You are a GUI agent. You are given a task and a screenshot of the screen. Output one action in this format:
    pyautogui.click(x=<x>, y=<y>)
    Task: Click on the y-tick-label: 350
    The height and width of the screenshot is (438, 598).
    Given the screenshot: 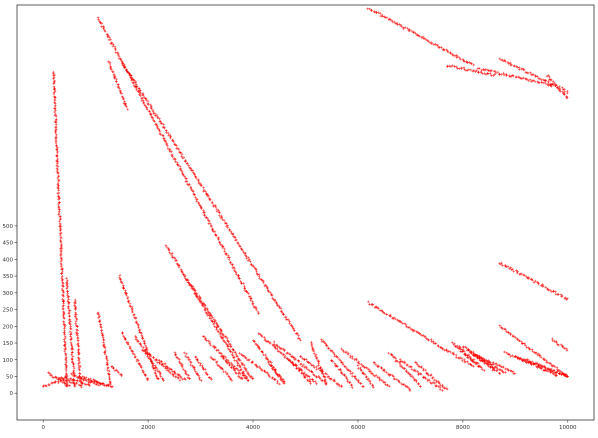 What is the action you would take?
    pyautogui.click(x=8, y=277)
    